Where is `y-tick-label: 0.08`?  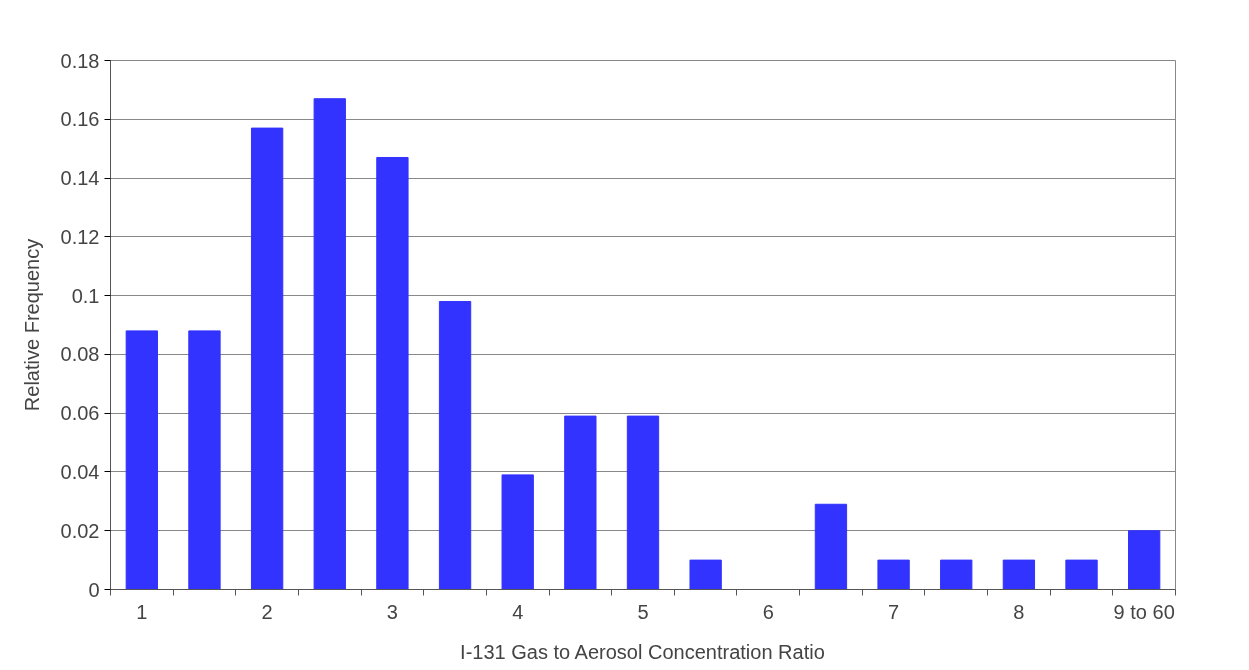
y-tick-label: 0.08 is located at coordinates (80, 354).